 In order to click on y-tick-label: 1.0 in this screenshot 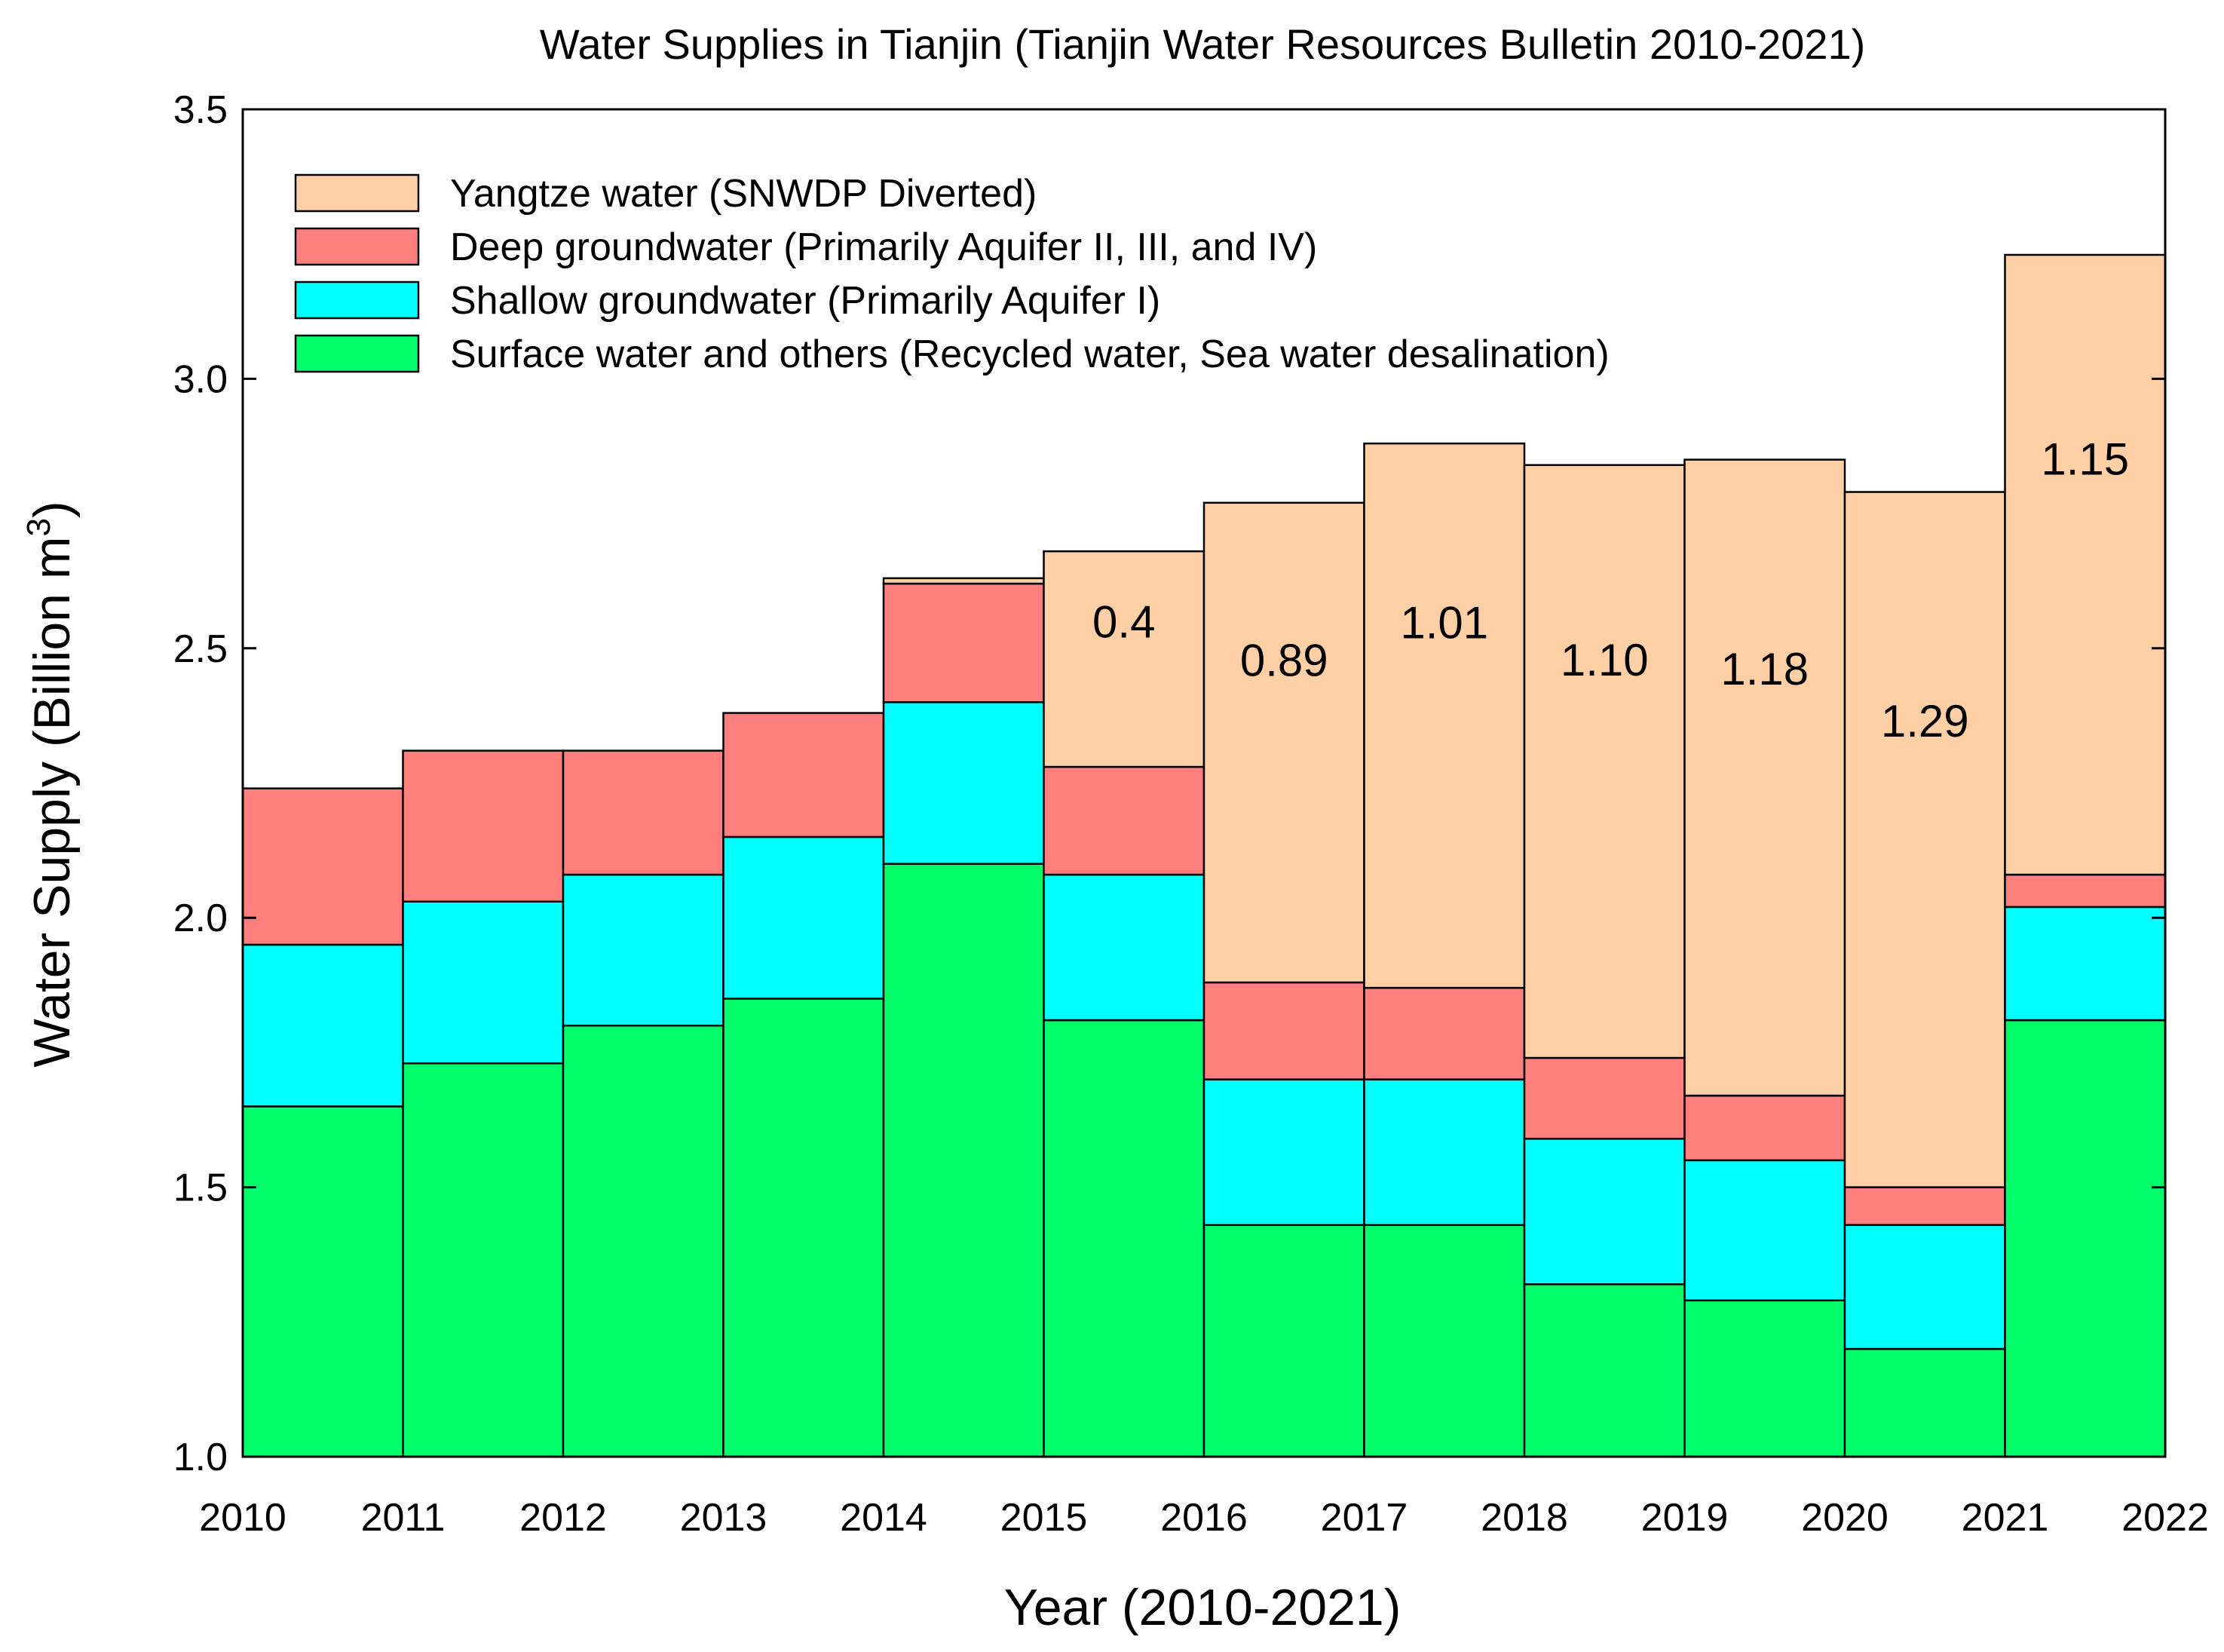, I will do `click(201, 1457)`.